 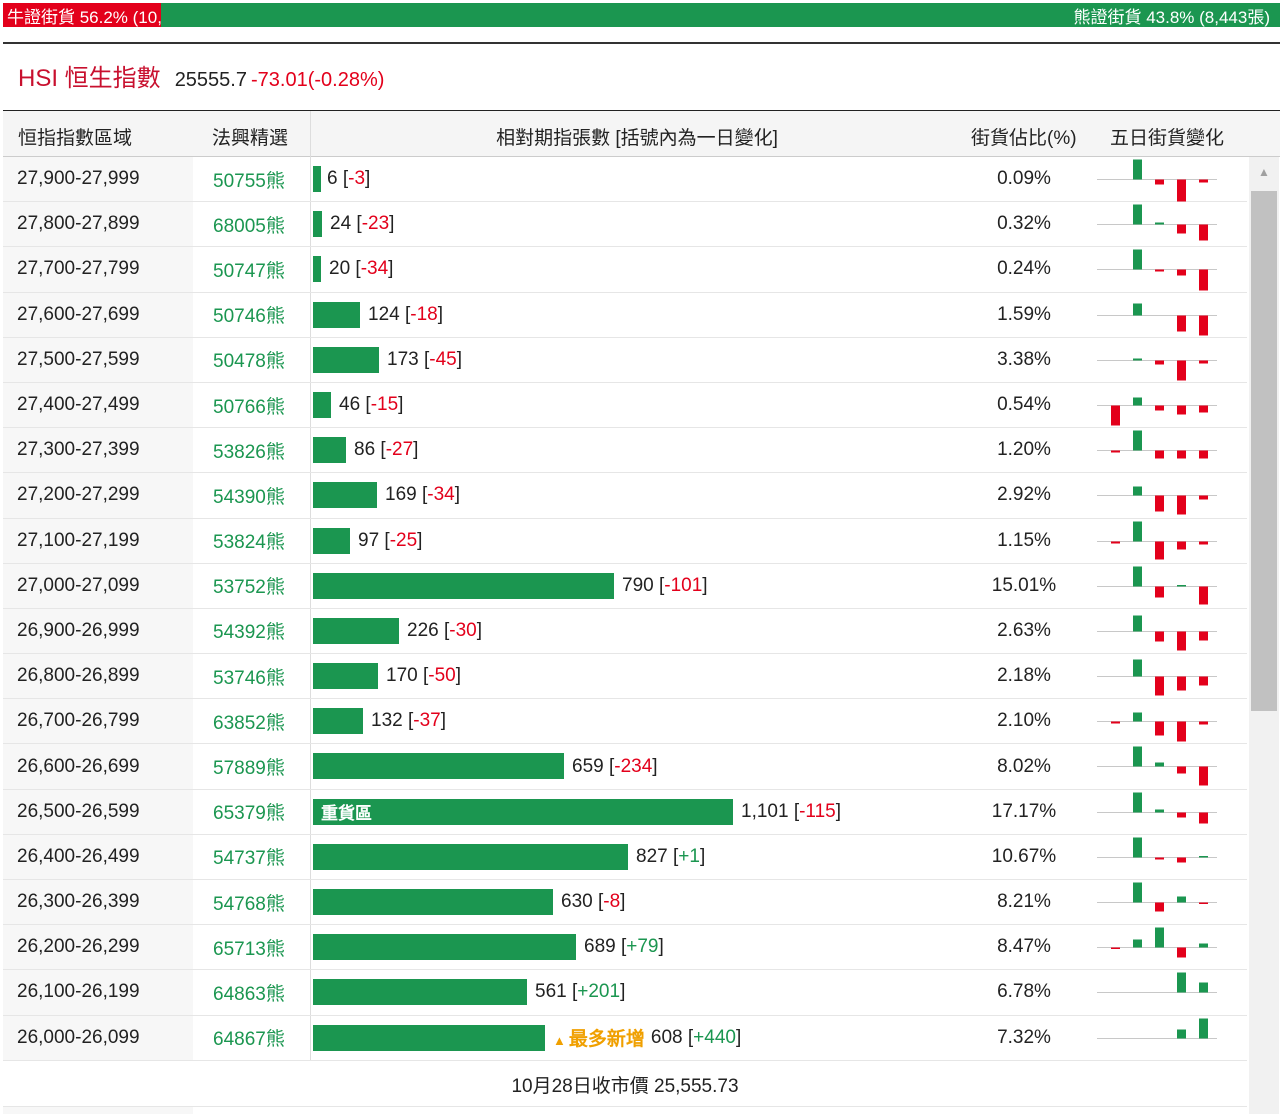 I want to click on warrant-code-link: 54392熊, so click(x=249, y=633).